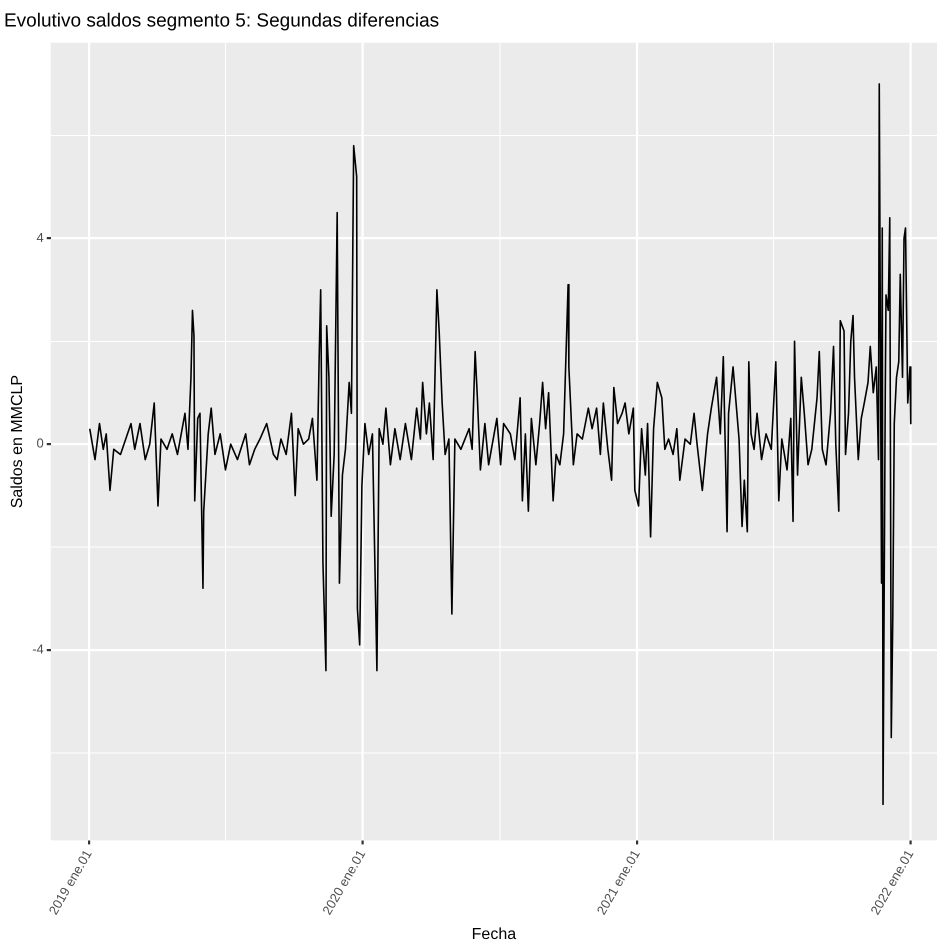  Describe the element at coordinates (222, 21) in the screenshot. I see `chart-title: Evolutivo saldos segmento 5: Segundas diferencias` at that location.